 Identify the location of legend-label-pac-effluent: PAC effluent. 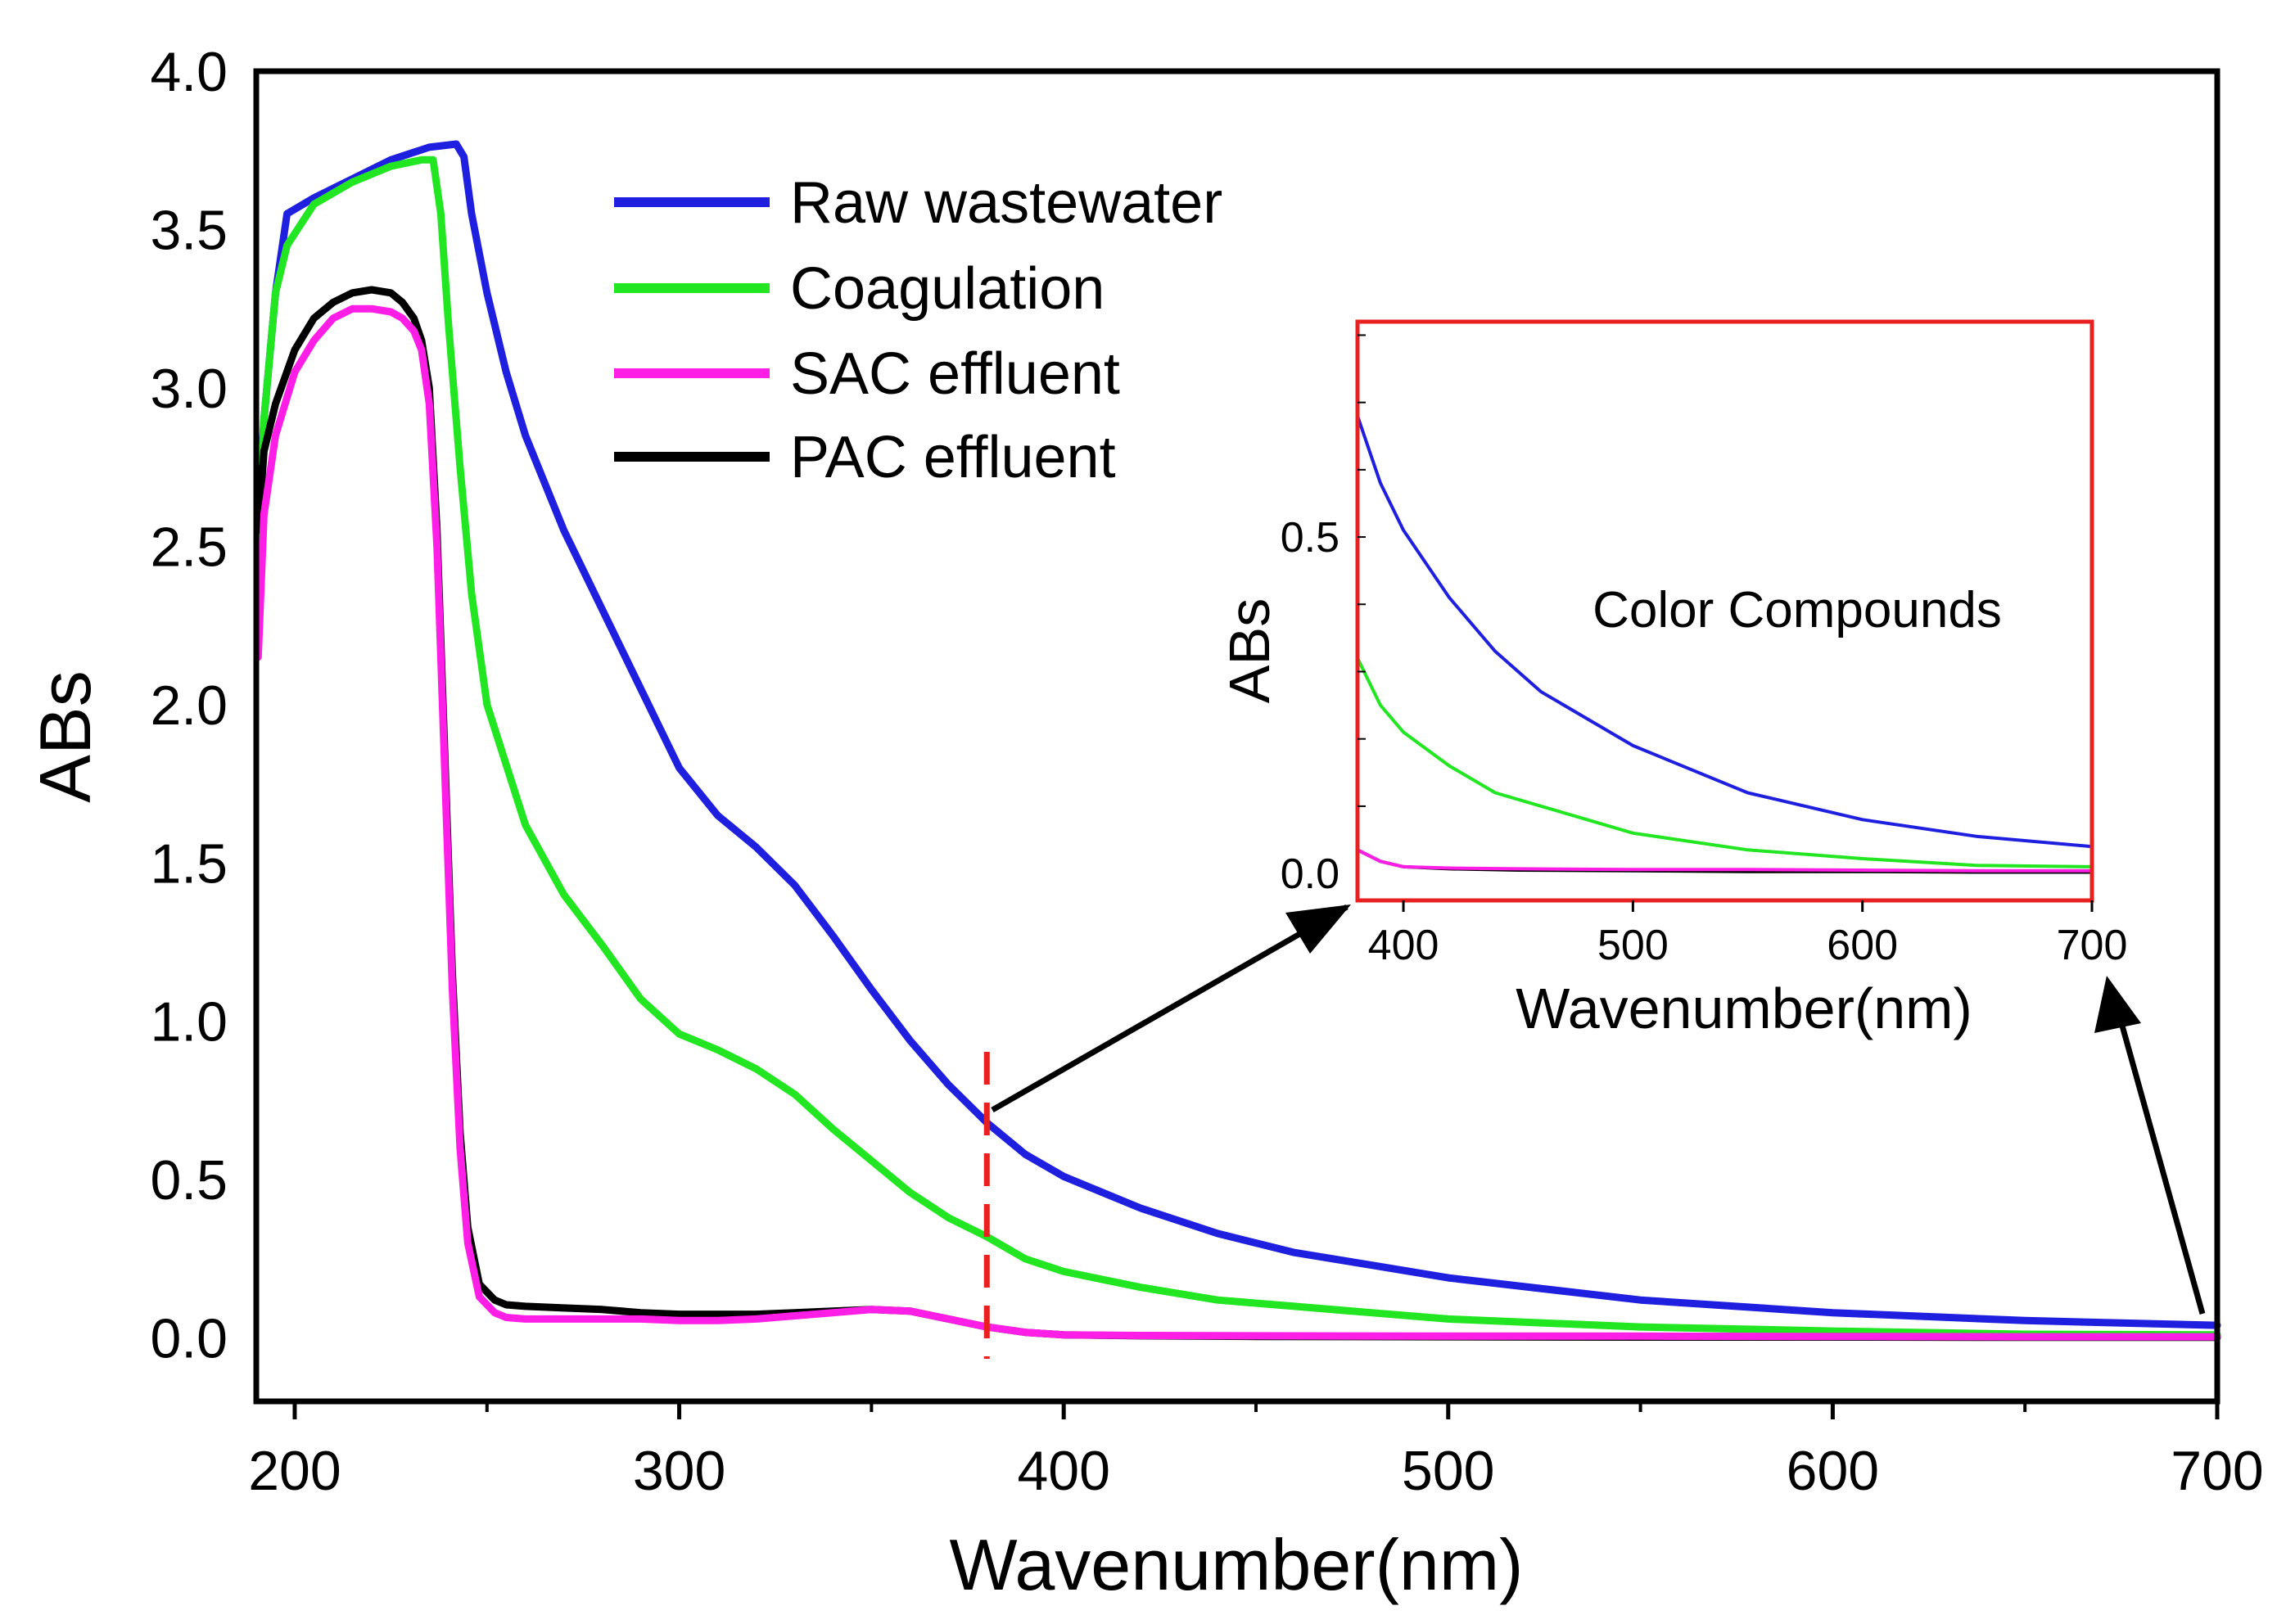
(953, 458).